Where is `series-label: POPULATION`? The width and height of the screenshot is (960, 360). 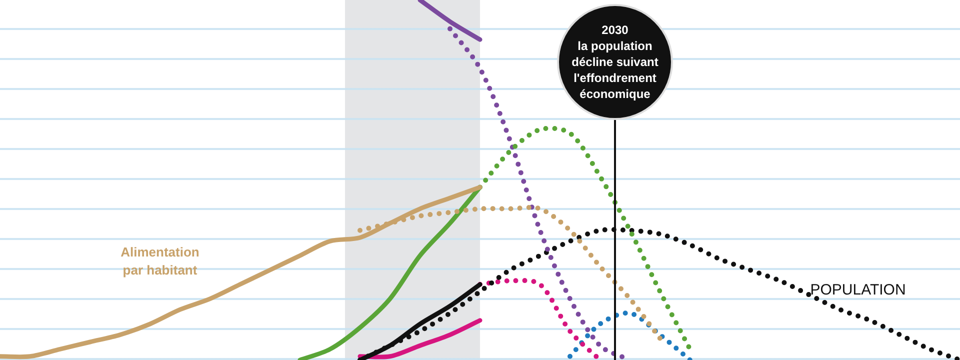 series-label: POPULATION is located at coordinates (858, 290).